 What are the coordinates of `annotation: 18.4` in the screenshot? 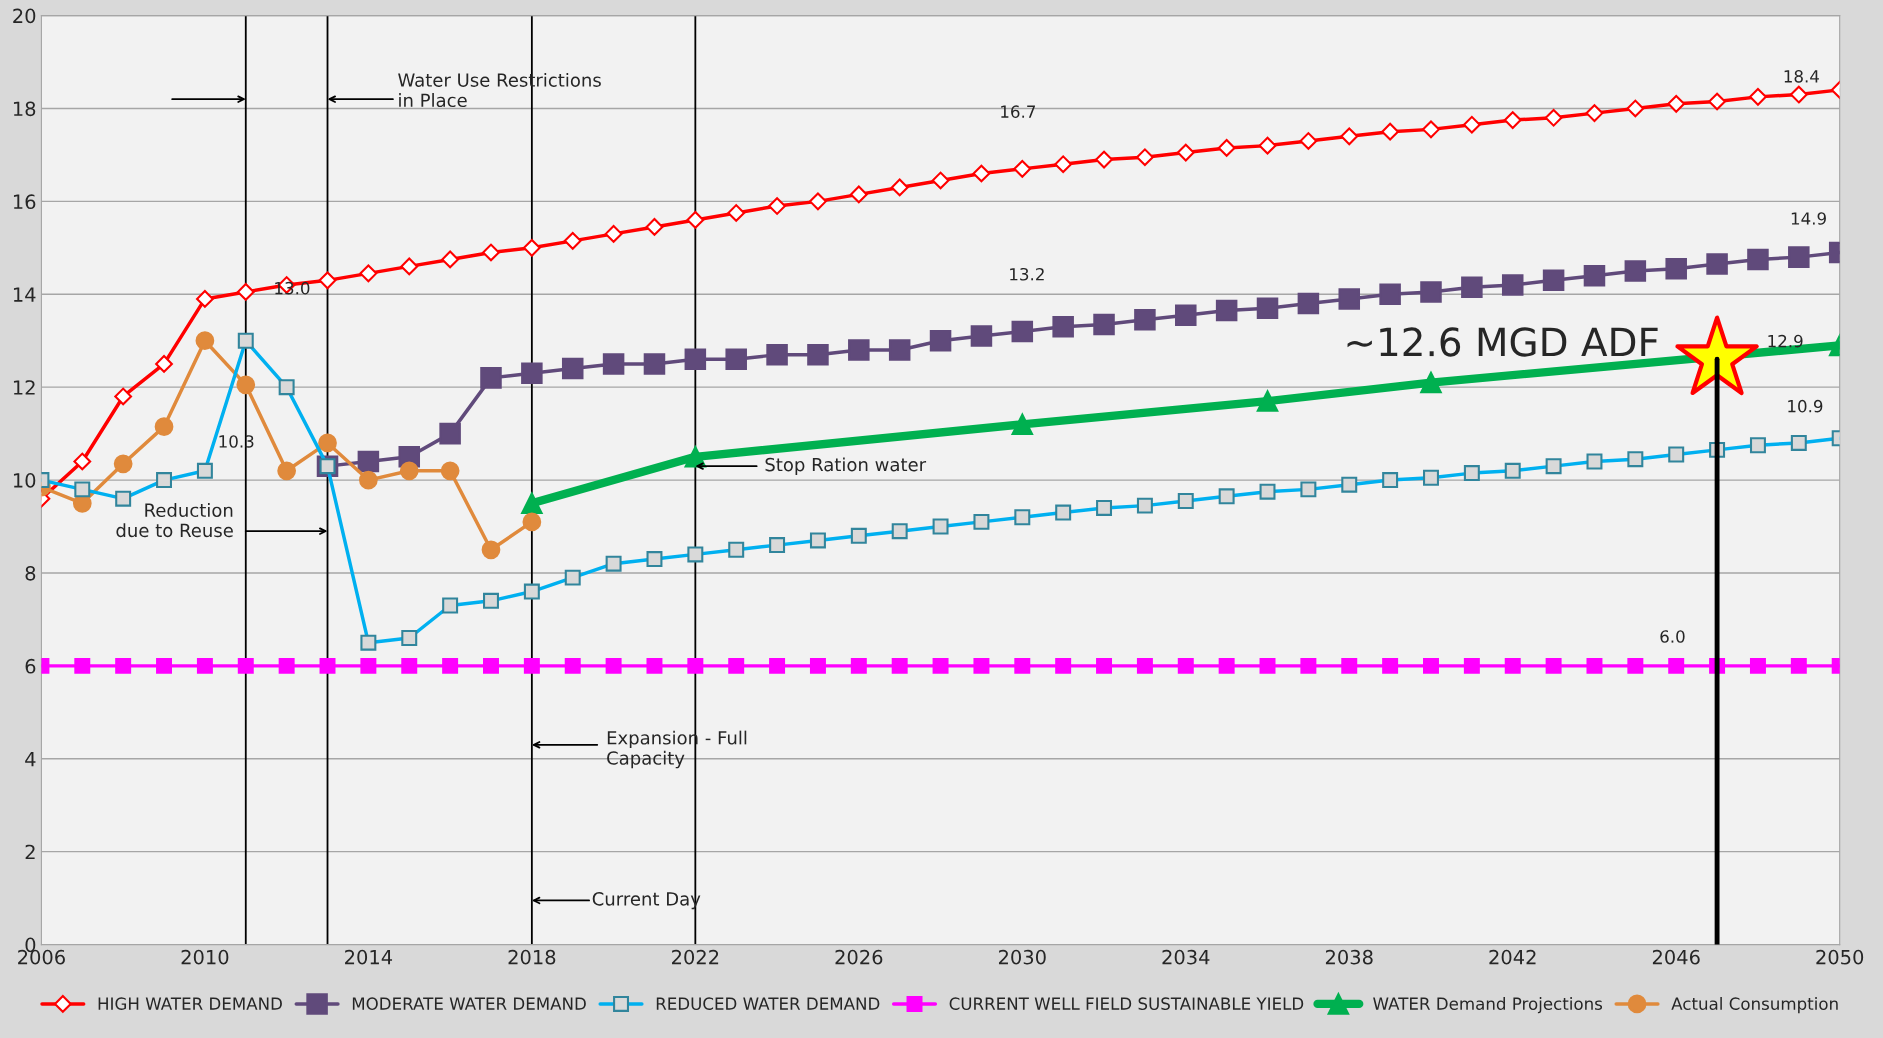 It's located at (1801, 76).